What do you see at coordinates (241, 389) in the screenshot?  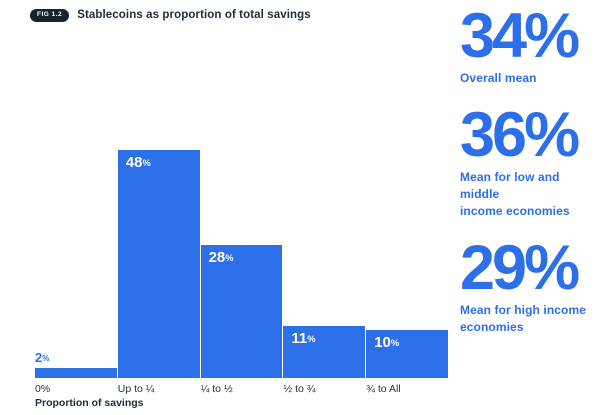 I see `x-axis-tick-labels: 0% Up to ¼ ¼ to ½ ½ to ¾ ¾ to All` at bounding box center [241, 389].